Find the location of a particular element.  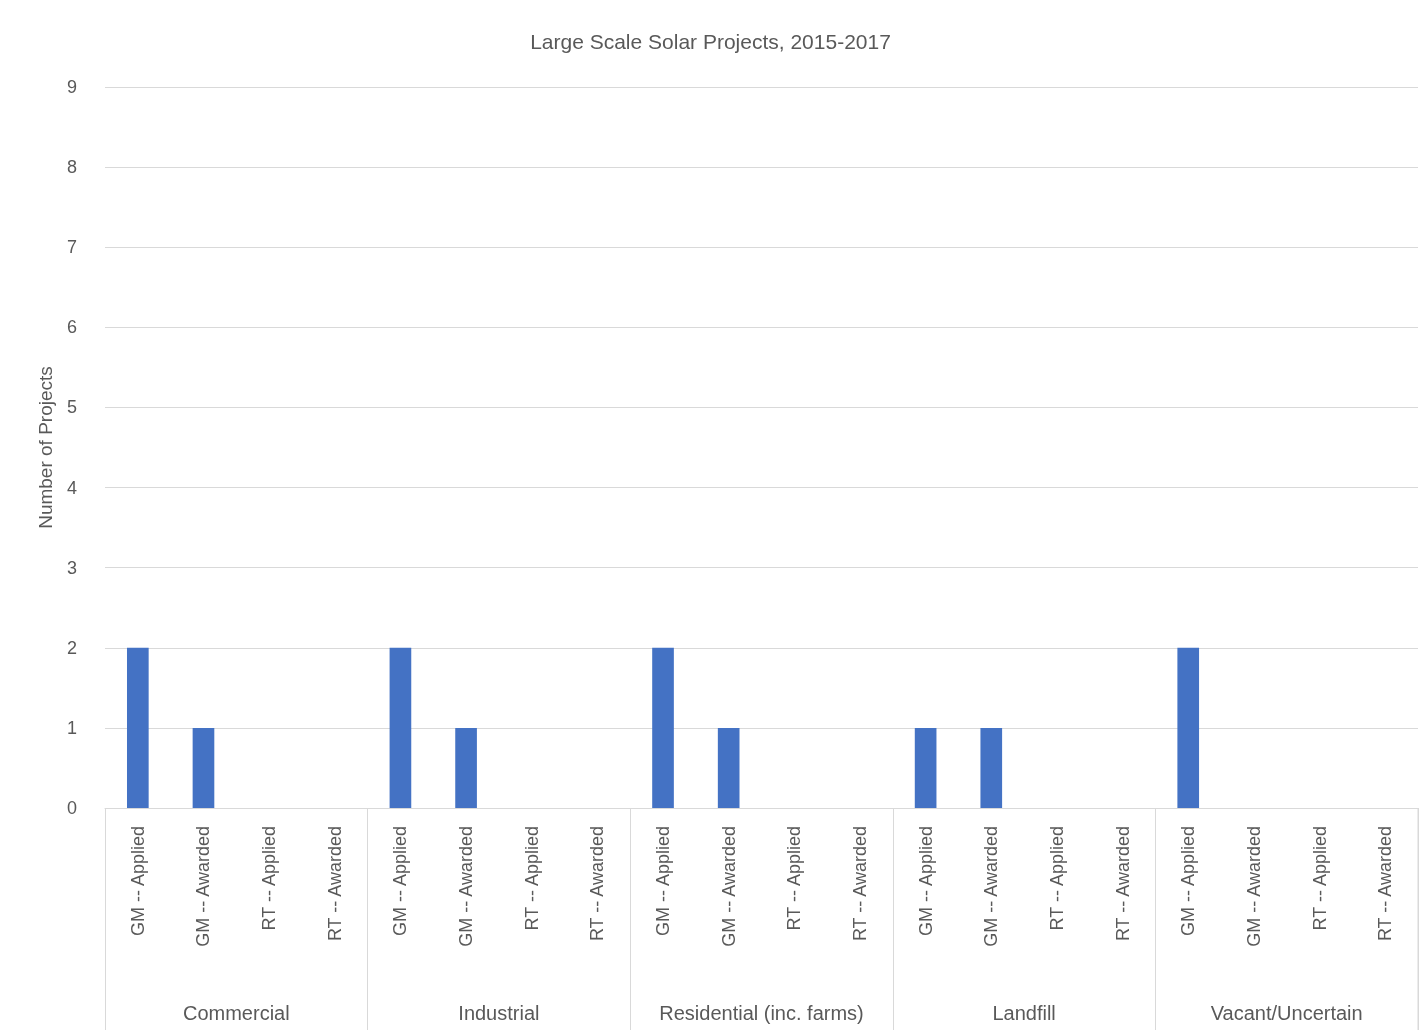

y-axis-title: Number of Projects is located at coordinates (45, 447).